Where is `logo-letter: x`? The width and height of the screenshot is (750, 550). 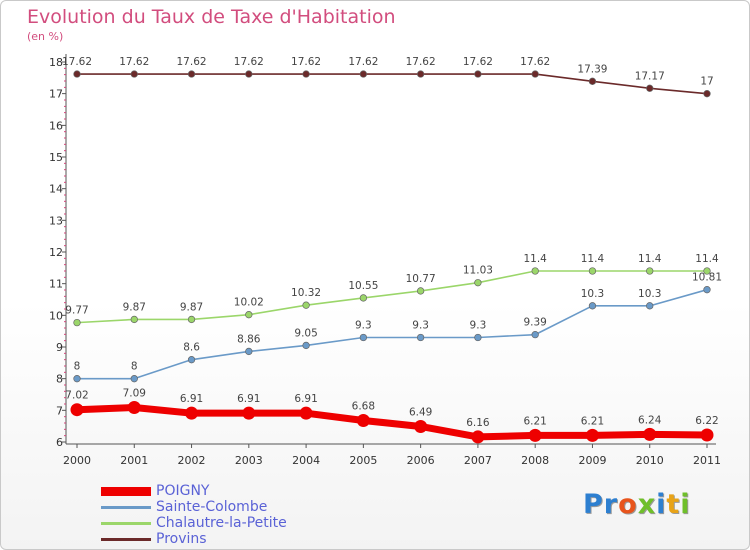
logo-letter: x is located at coordinates (647, 504).